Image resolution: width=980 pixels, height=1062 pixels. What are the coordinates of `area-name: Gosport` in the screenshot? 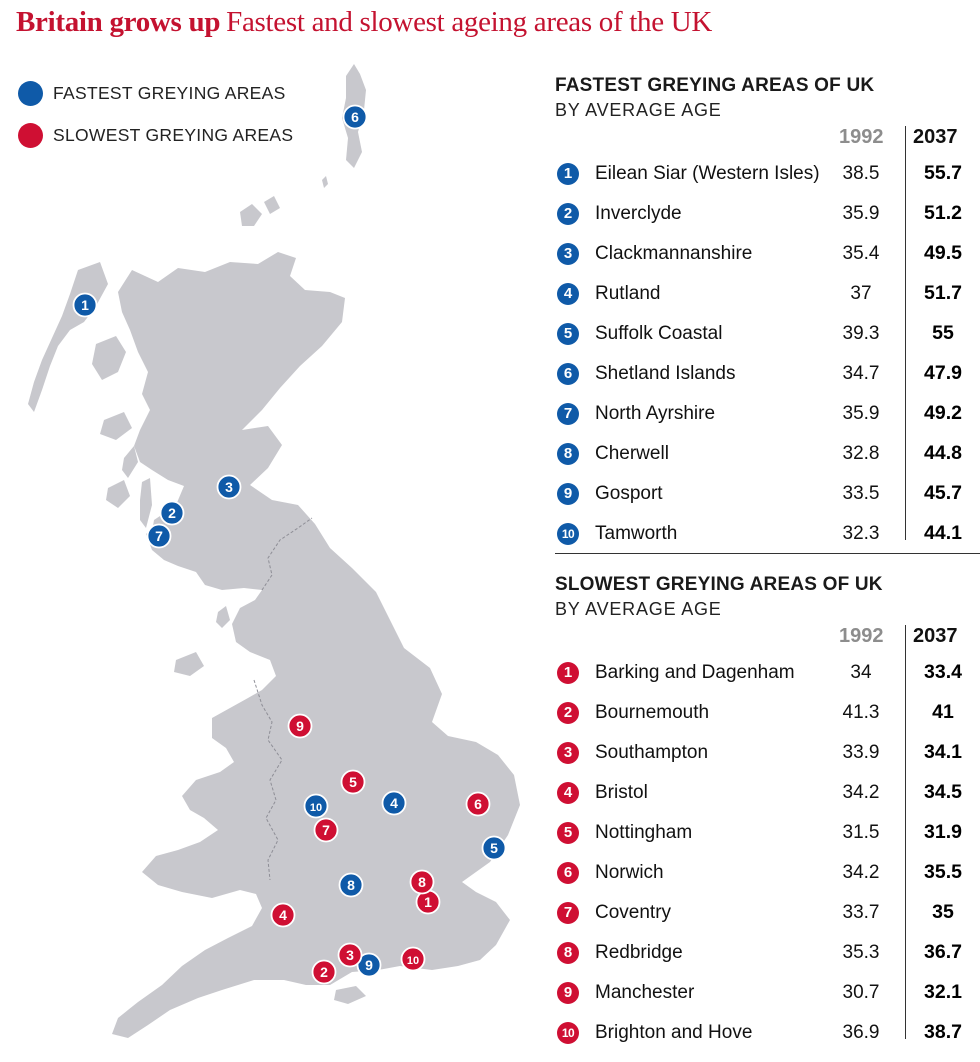 It's located at (629, 493).